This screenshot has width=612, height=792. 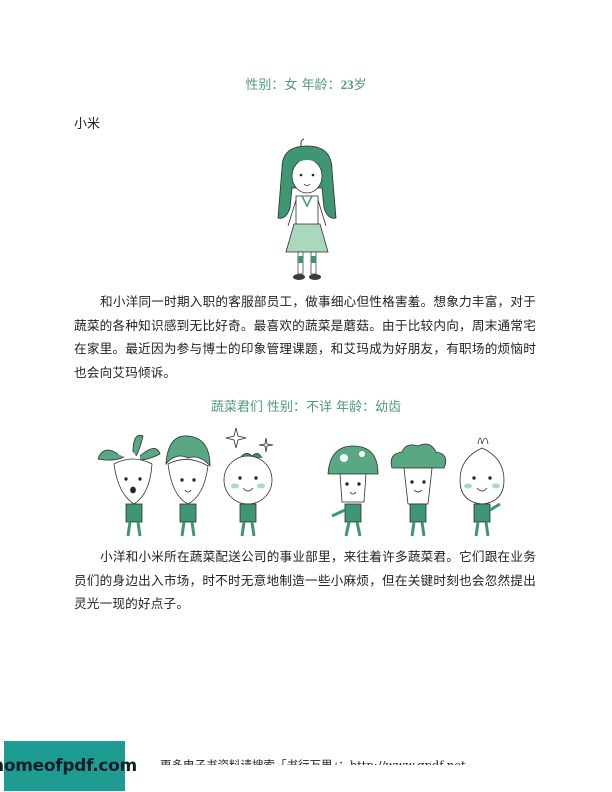 What do you see at coordinates (188, 486) in the screenshot?
I see `cabbage-character` at bounding box center [188, 486].